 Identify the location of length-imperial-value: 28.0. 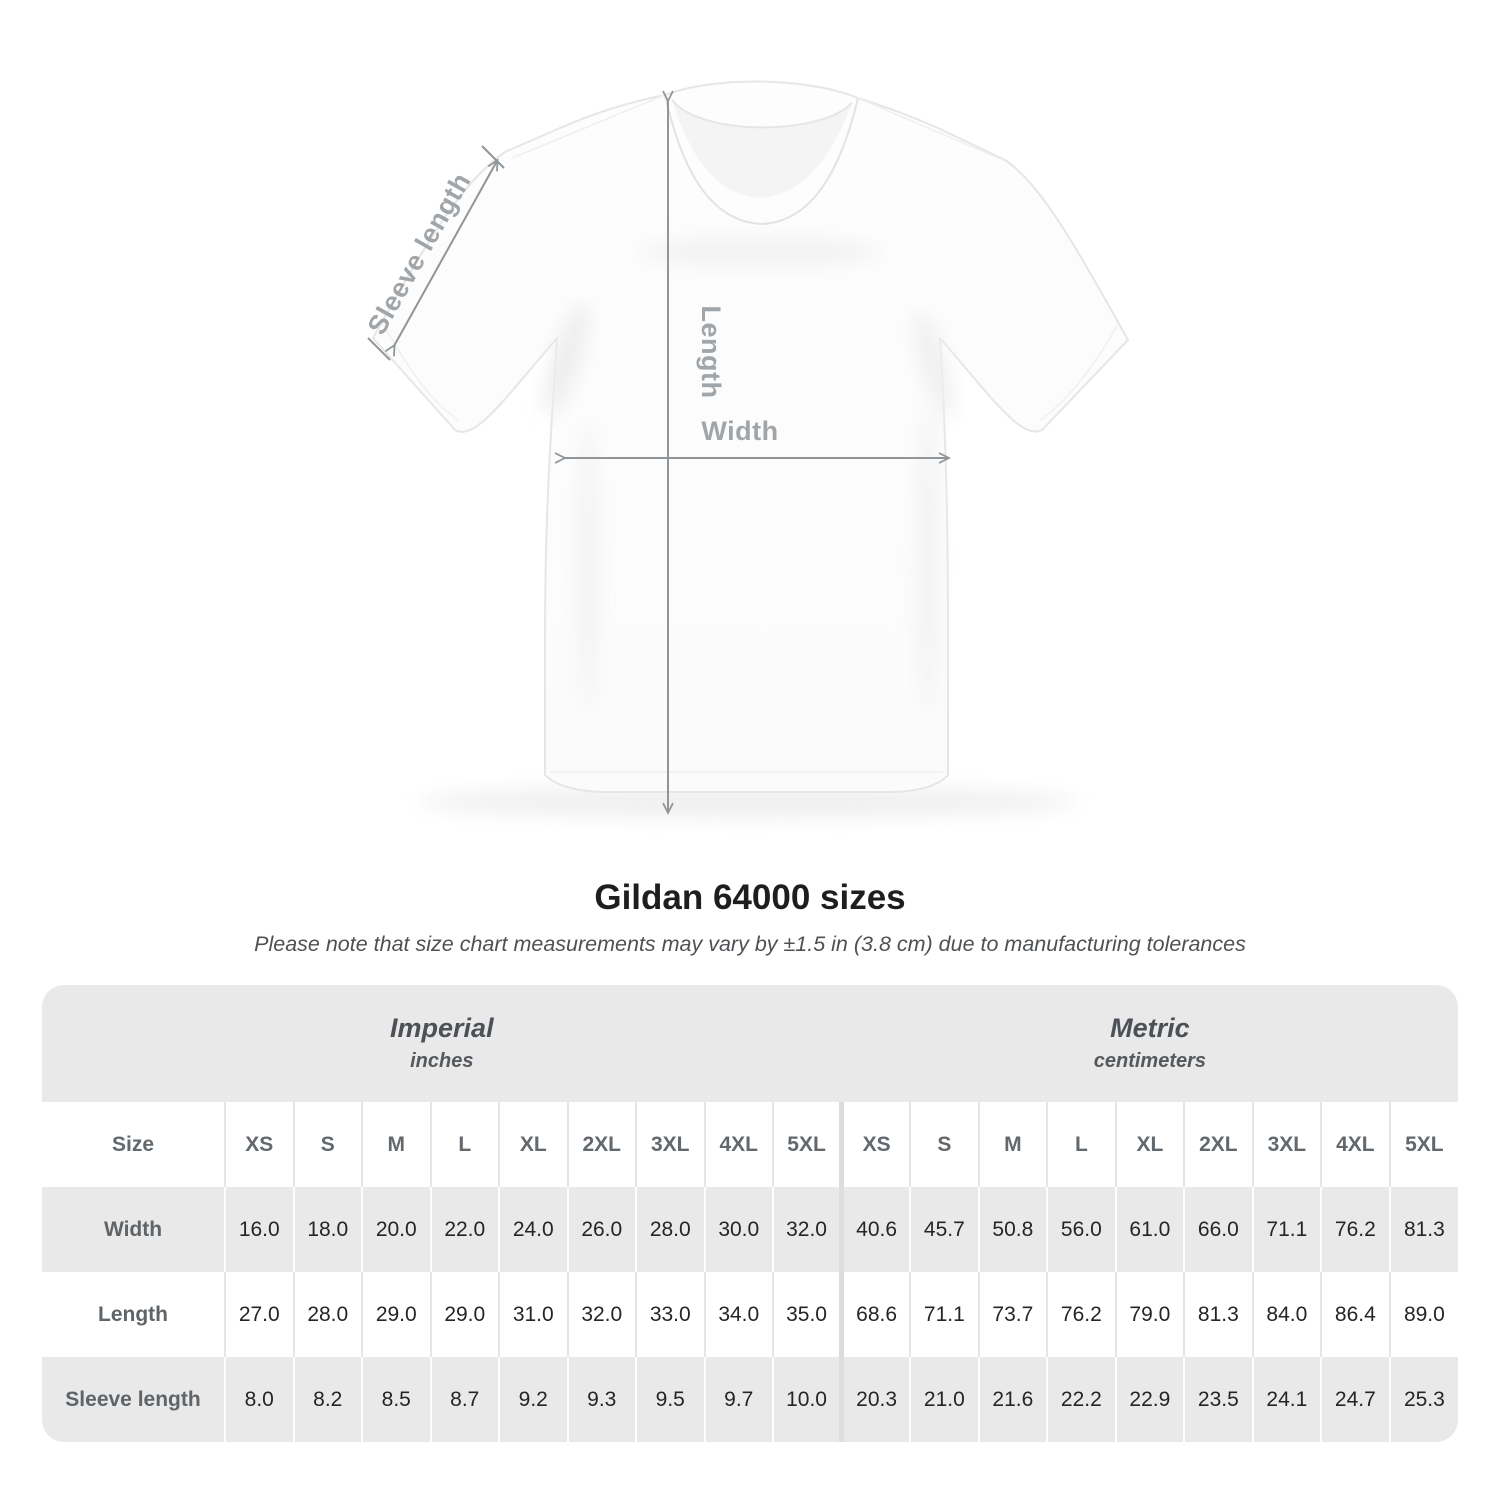
(327, 1314).